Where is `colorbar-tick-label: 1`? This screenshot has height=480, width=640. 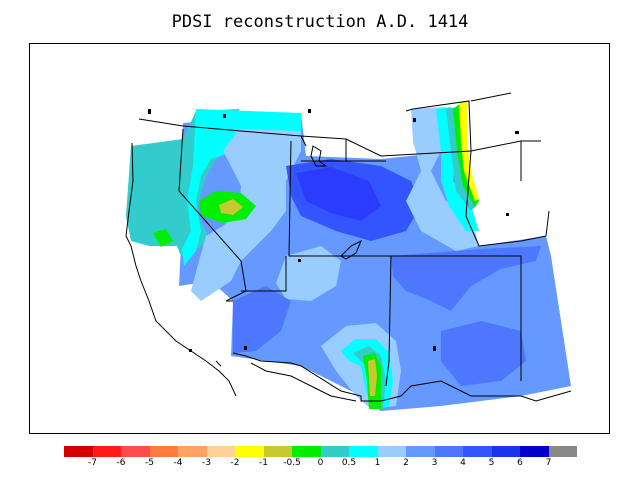 colorbar-tick-label: 1 is located at coordinates (377, 463).